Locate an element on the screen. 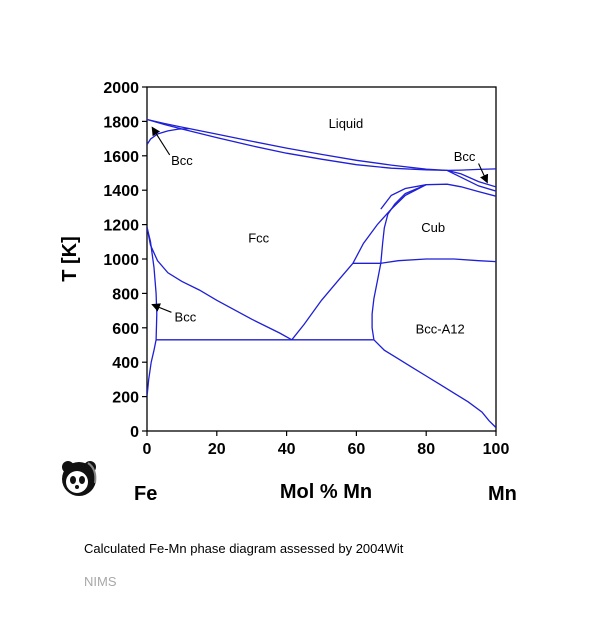 The height and width of the screenshot is (625, 595). y-tick-label: 1000 is located at coordinates (121, 260).